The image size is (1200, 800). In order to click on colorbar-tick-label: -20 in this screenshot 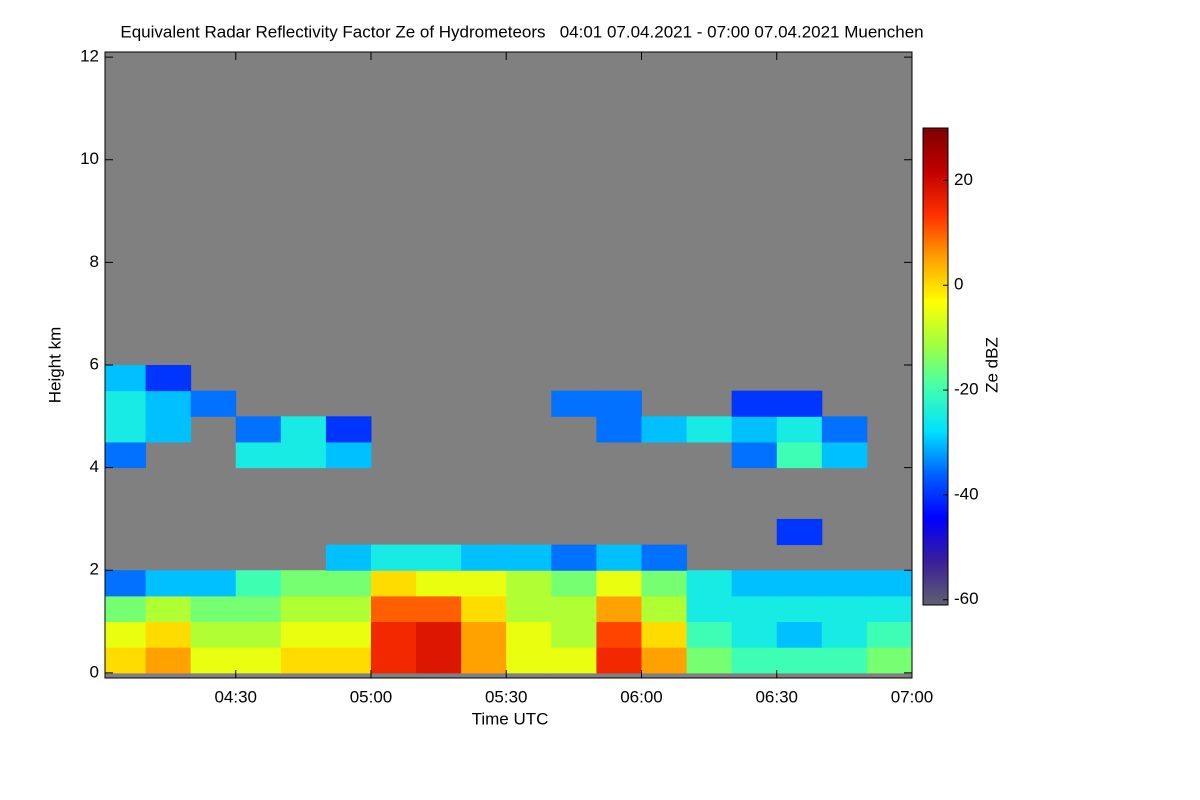, I will do `click(966, 389)`.